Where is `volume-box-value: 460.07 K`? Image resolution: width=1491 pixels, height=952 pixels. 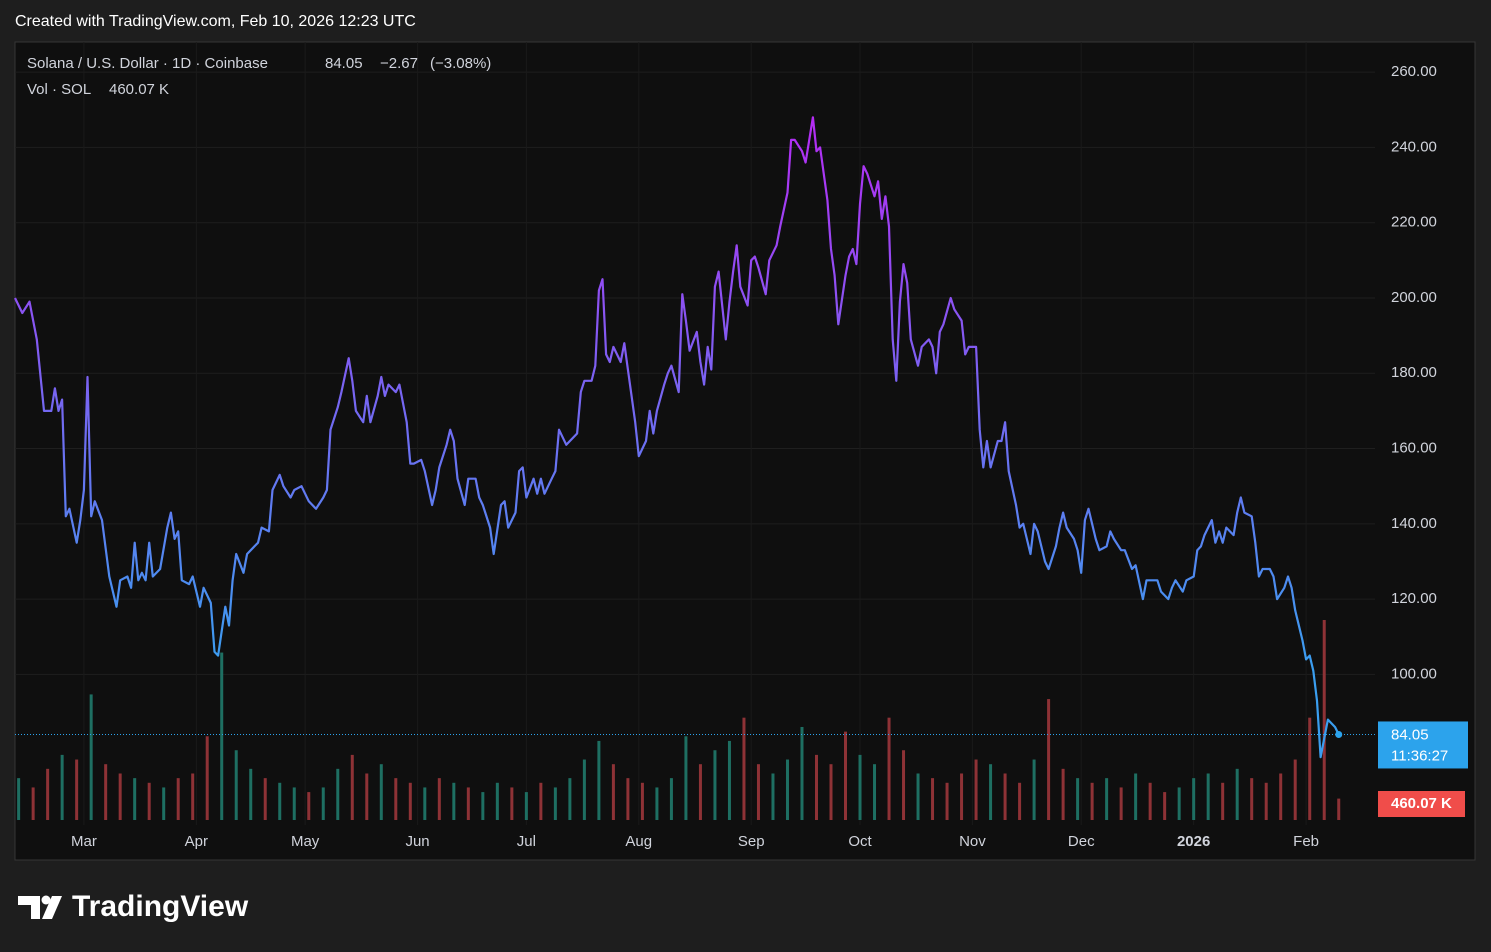 volume-box-value: 460.07 K is located at coordinates (1421, 803).